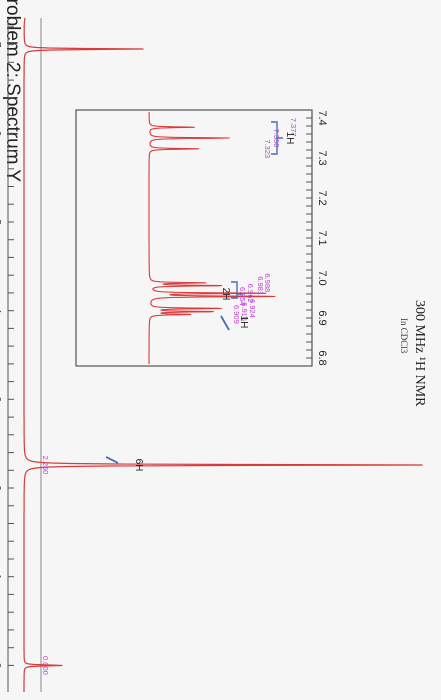 The width and height of the screenshot is (441, 700). Describe the element at coordinates (1, 134) in the screenshot. I see `main-tick-label: 6` at that location.